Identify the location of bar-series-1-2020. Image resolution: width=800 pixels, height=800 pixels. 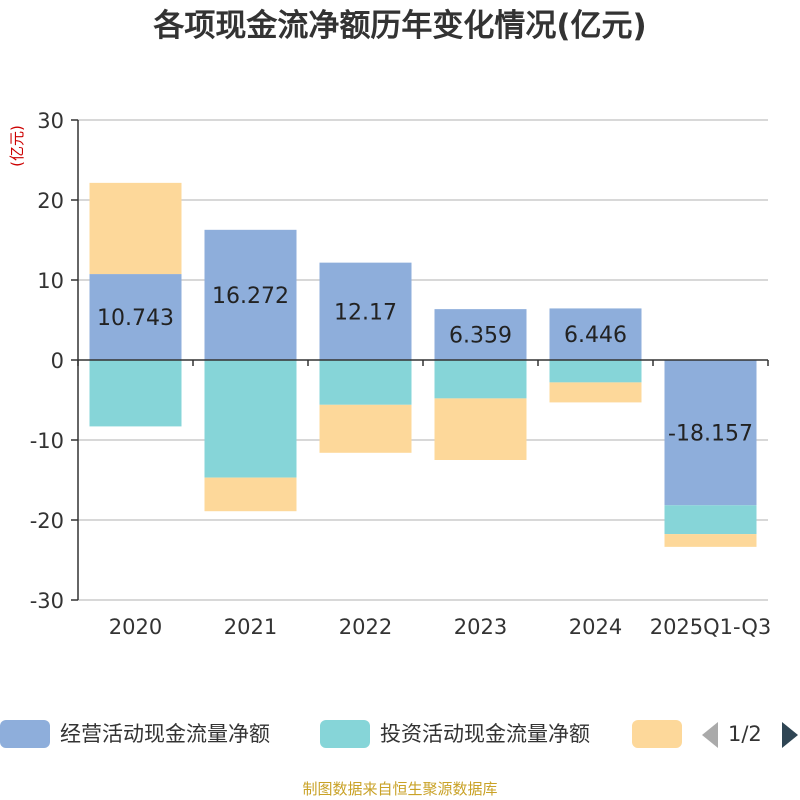
(135, 393).